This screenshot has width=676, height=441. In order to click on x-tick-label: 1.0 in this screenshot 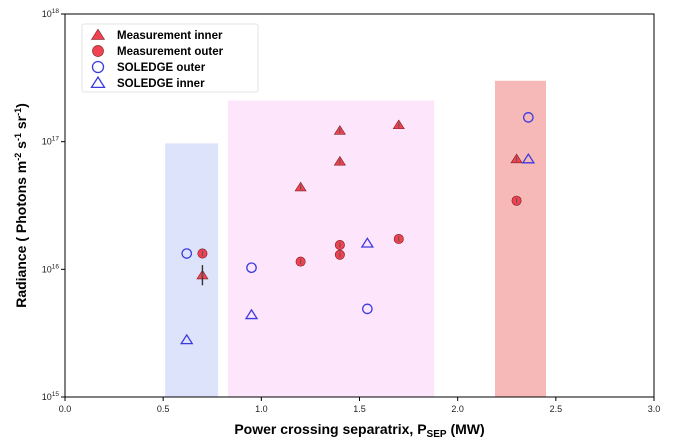, I will do `click(261, 409)`.